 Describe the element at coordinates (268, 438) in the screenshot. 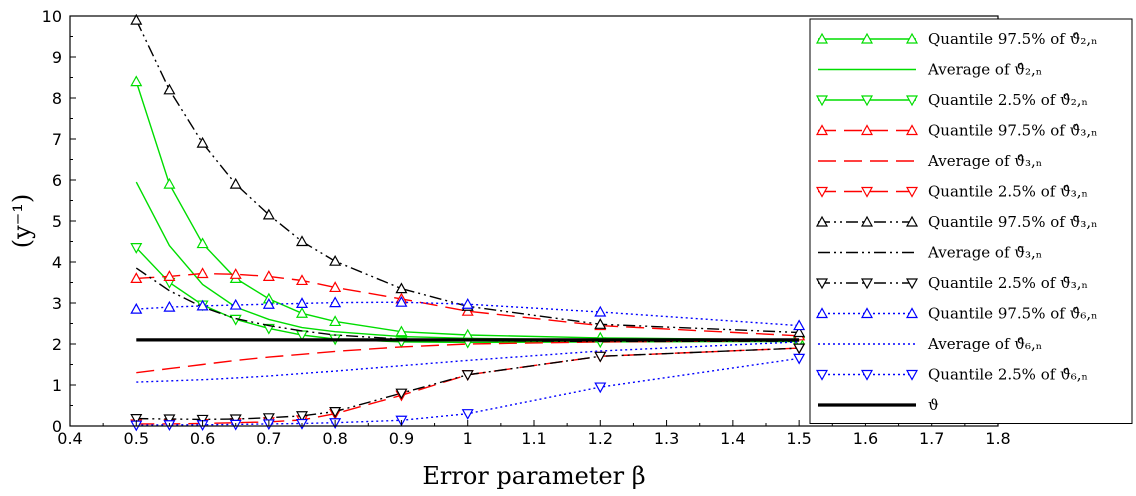

I see `x-tick-label: 0.7` at that location.